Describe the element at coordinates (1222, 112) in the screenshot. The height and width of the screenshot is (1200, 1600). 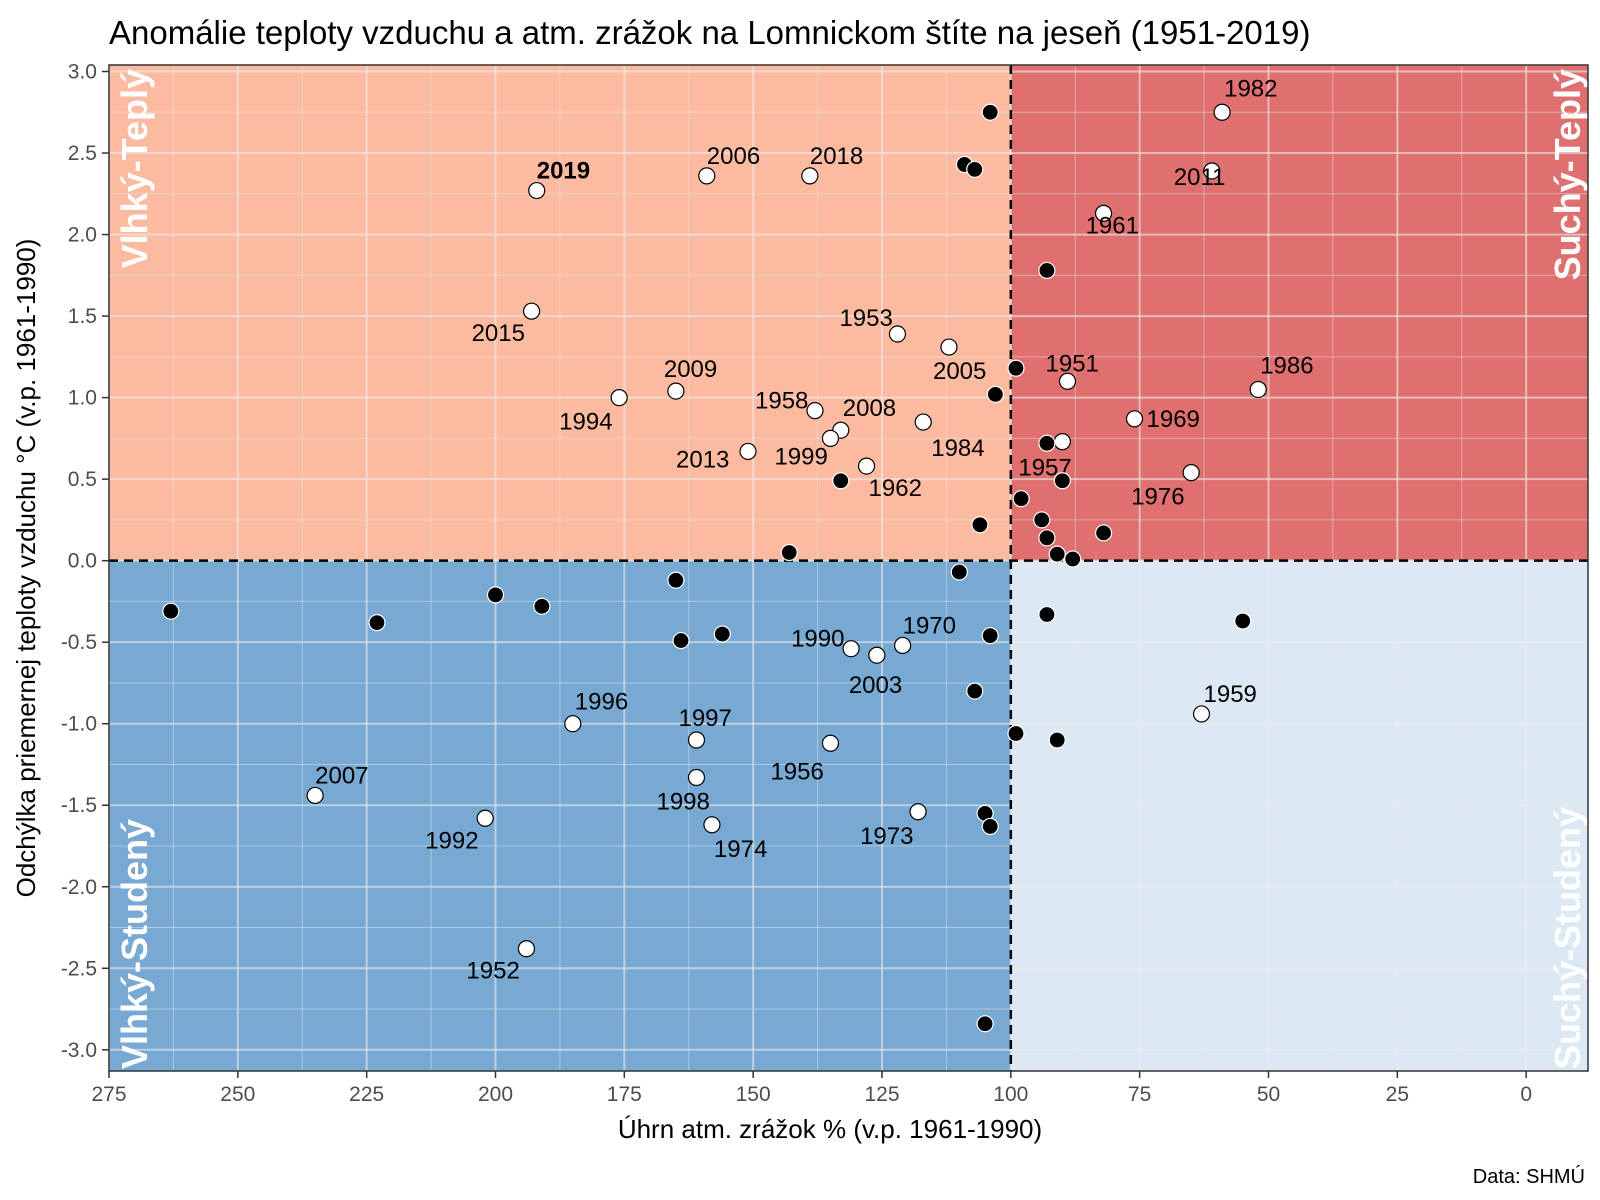
I see `point-1982` at that location.